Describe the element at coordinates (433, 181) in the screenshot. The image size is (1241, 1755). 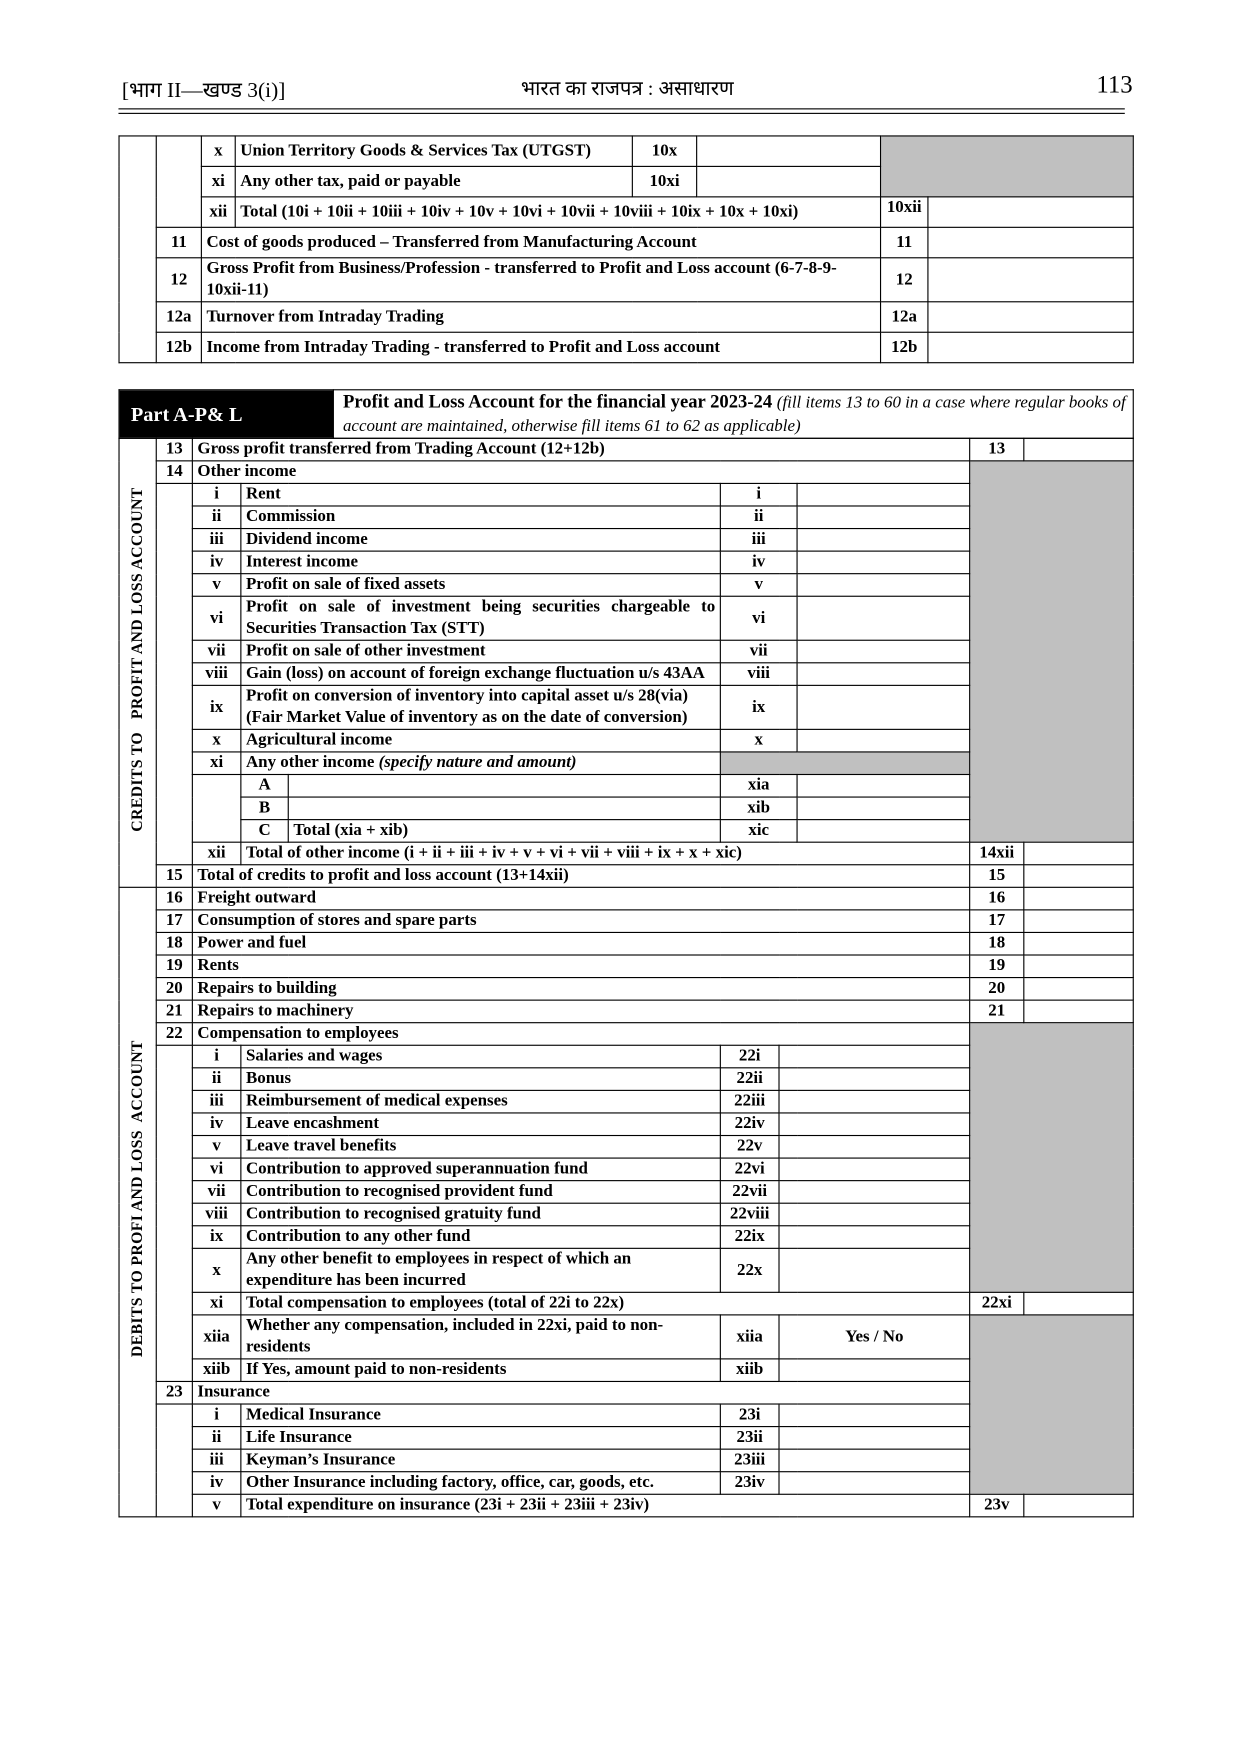
I see `item-label: Any other tax, paid or payable` at that location.